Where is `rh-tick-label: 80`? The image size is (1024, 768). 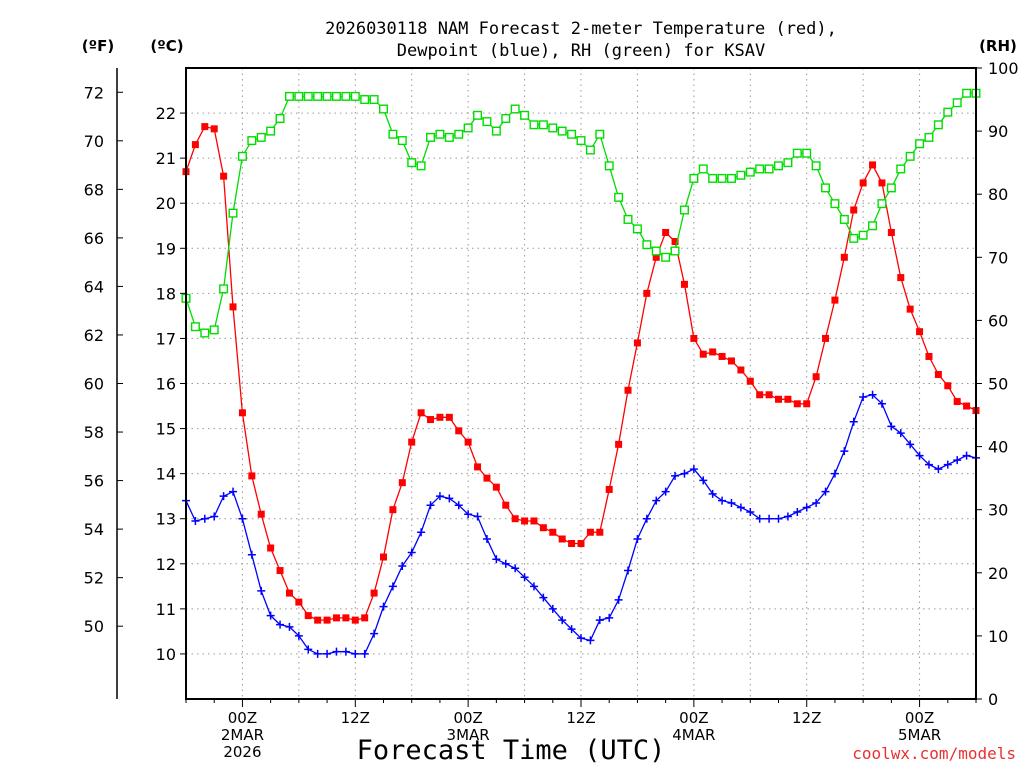 rh-tick-label: 80 is located at coordinates (998, 194).